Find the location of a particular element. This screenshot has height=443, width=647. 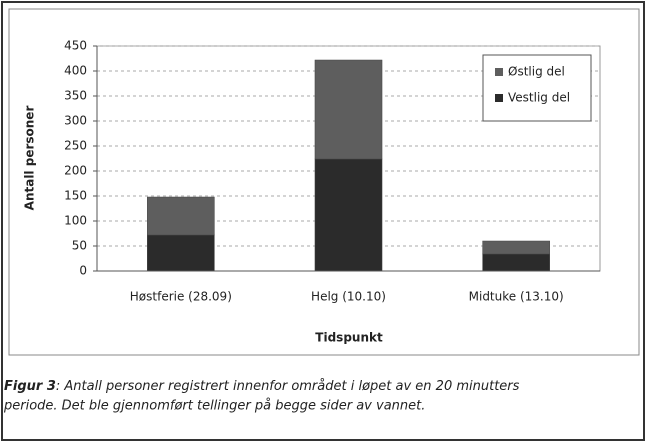

x-tick-label: Helg (10.10) is located at coordinates (348, 297).